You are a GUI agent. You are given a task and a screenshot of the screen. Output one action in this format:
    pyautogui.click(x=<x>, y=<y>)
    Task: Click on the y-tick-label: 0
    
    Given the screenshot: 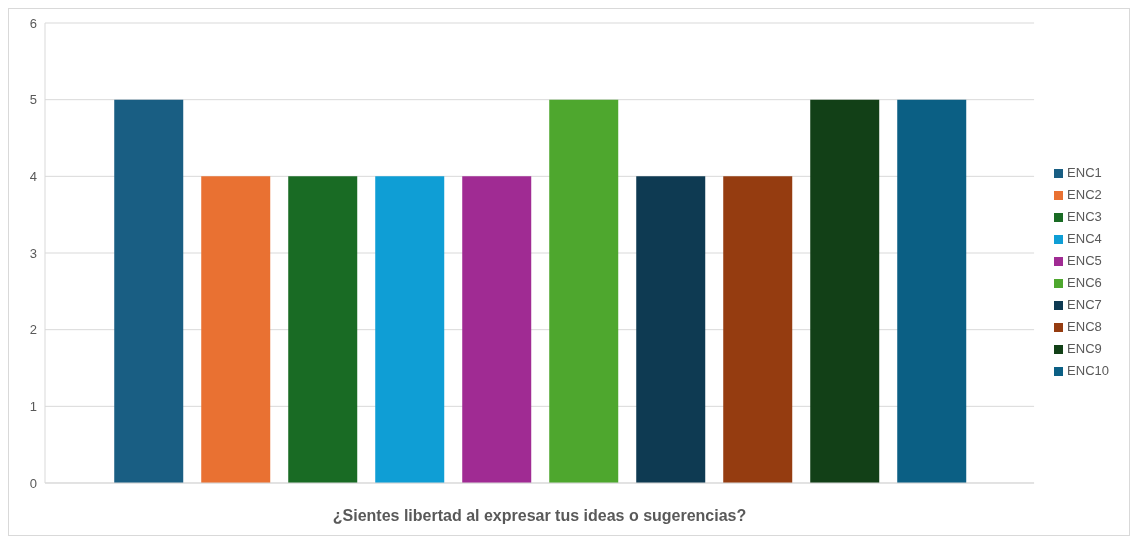 What is the action you would take?
    pyautogui.click(x=33, y=483)
    